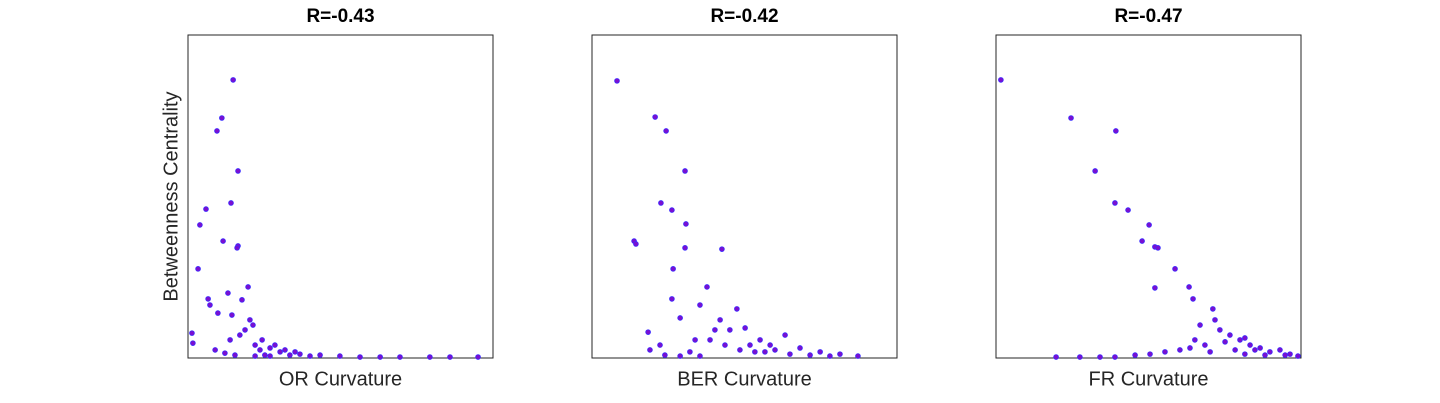 This screenshot has height=403, width=1440. What do you see at coordinates (1148, 379) in the screenshot?
I see `x-axis-label: FR Curvature` at bounding box center [1148, 379].